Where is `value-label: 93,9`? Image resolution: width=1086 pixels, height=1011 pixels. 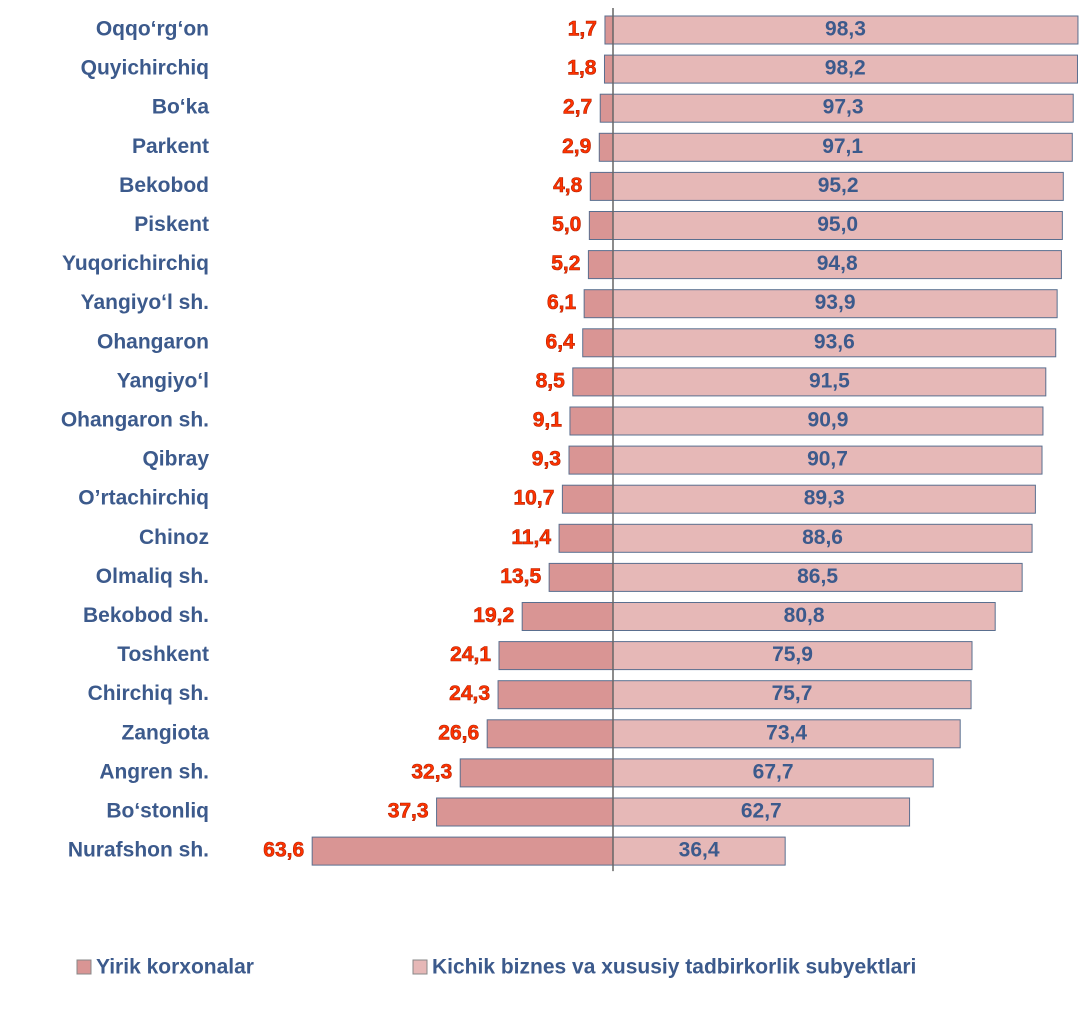
value-label: 93,9 is located at coordinates (835, 302).